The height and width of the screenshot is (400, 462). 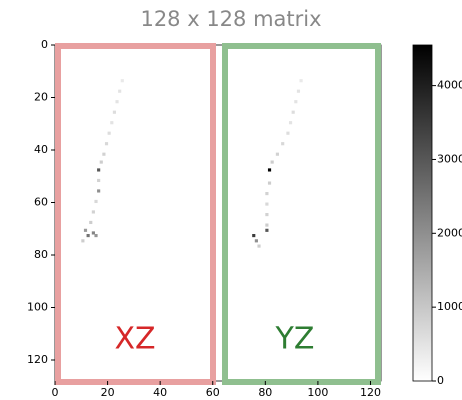 What do you see at coordinates (160, 392) in the screenshot?
I see `x-tick-label: 40` at bounding box center [160, 392].